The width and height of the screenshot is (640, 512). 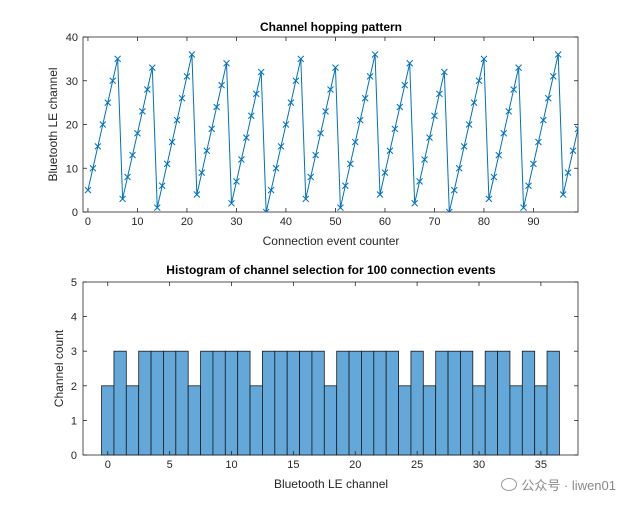 What do you see at coordinates (558, 484) in the screenshot?
I see `watermark: 公众号 · liwen01` at bounding box center [558, 484].